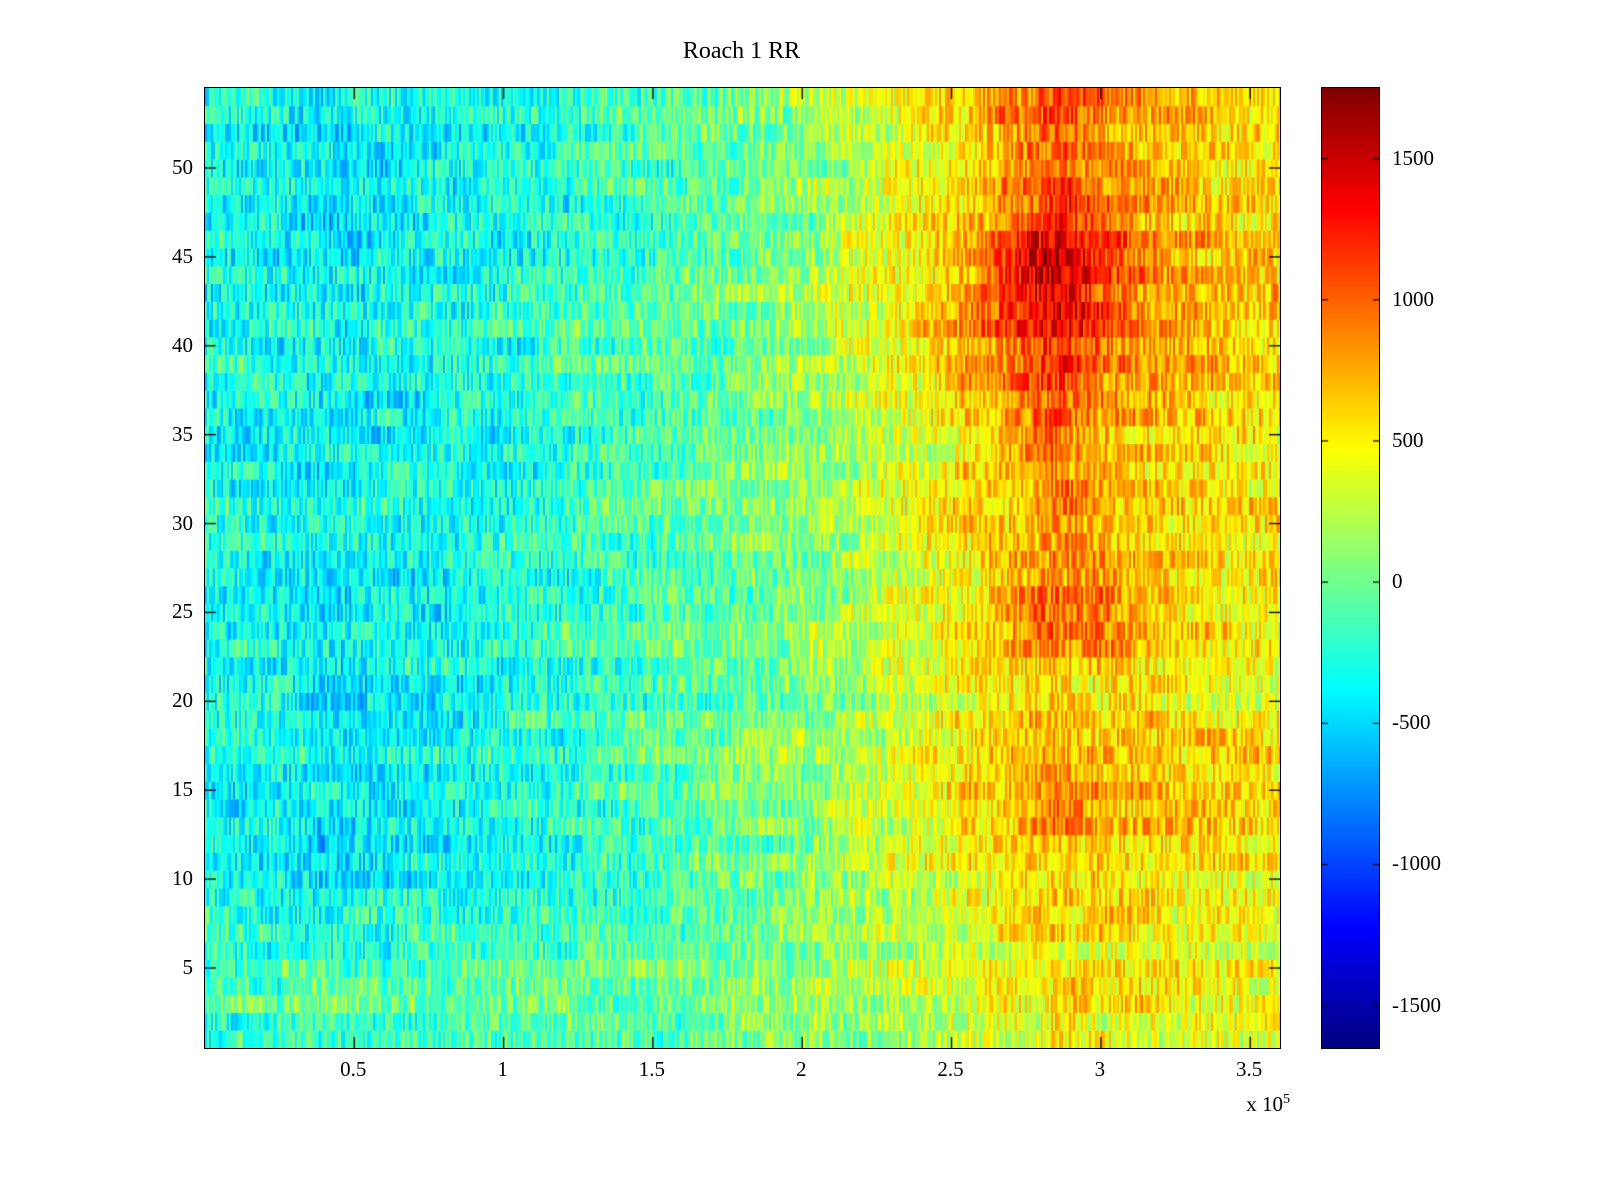 Image resolution: width=1600 pixels, height=1200 pixels. Describe the element at coordinates (1264, 1104) in the screenshot. I see `x-axis-multiplier-base: x 10` at that location.